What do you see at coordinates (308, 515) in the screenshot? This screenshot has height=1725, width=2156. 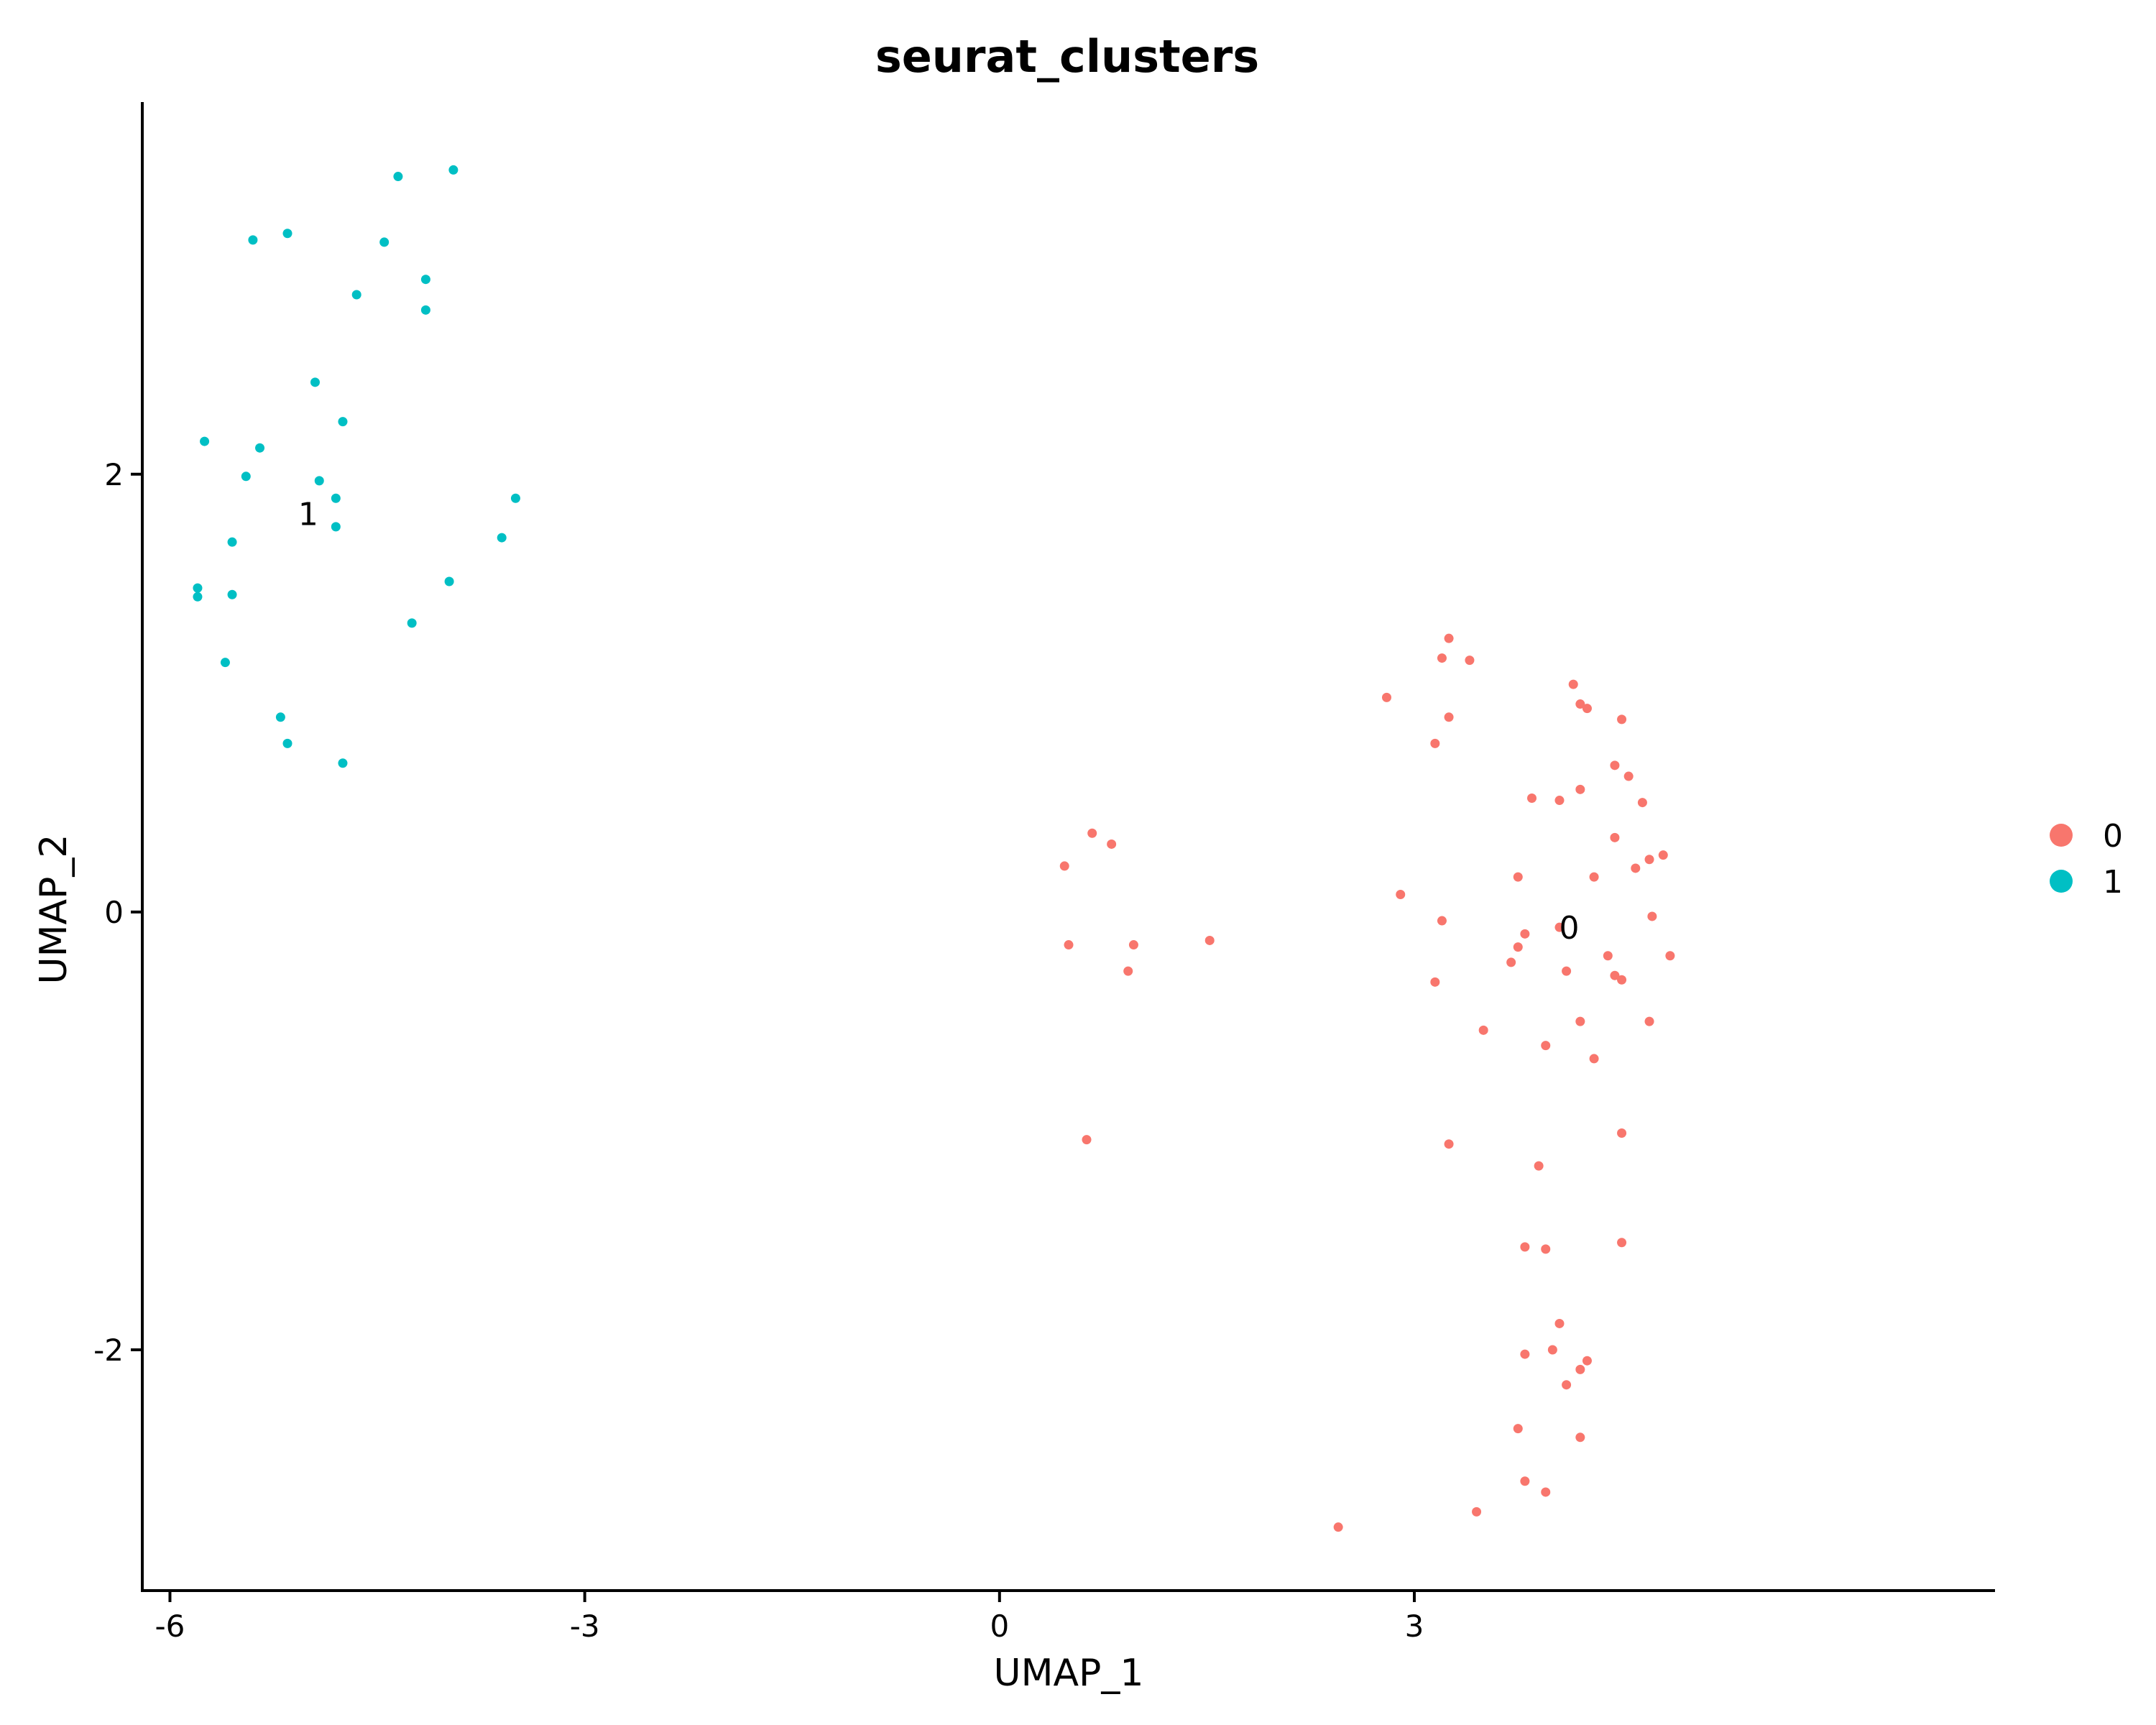 I see `cluster-1-label: 1` at bounding box center [308, 515].